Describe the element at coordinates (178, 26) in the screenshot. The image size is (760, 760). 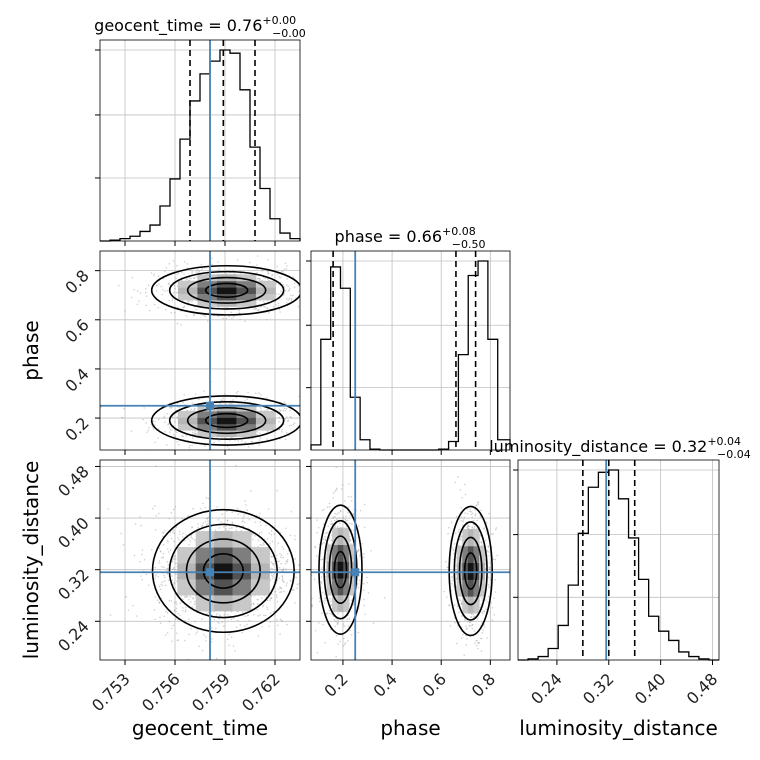
I see `title-main: geocent_time = 0.76` at that location.